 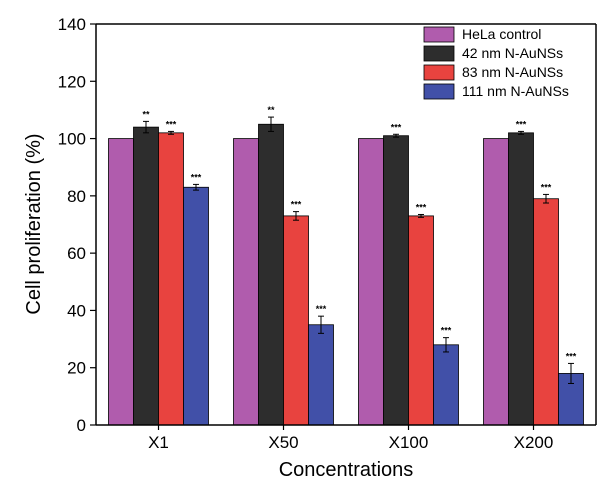 What do you see at coordinates (515, 91) in the screenshot?
I see `legend-label: 111 nm N-AuNSs` at bounding box center [515, 91].